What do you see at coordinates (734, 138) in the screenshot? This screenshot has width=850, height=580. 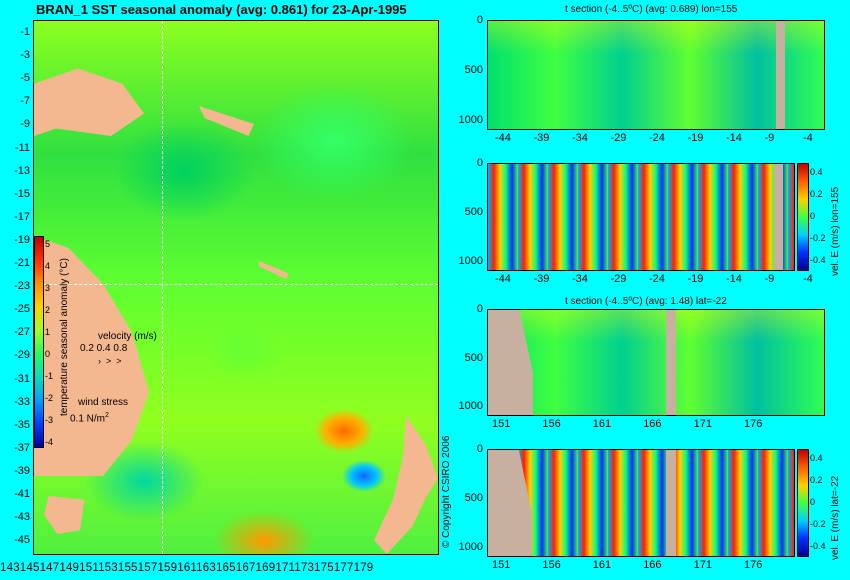 I see `panel1-x-tick: -14` at bounding box center [734, 138].